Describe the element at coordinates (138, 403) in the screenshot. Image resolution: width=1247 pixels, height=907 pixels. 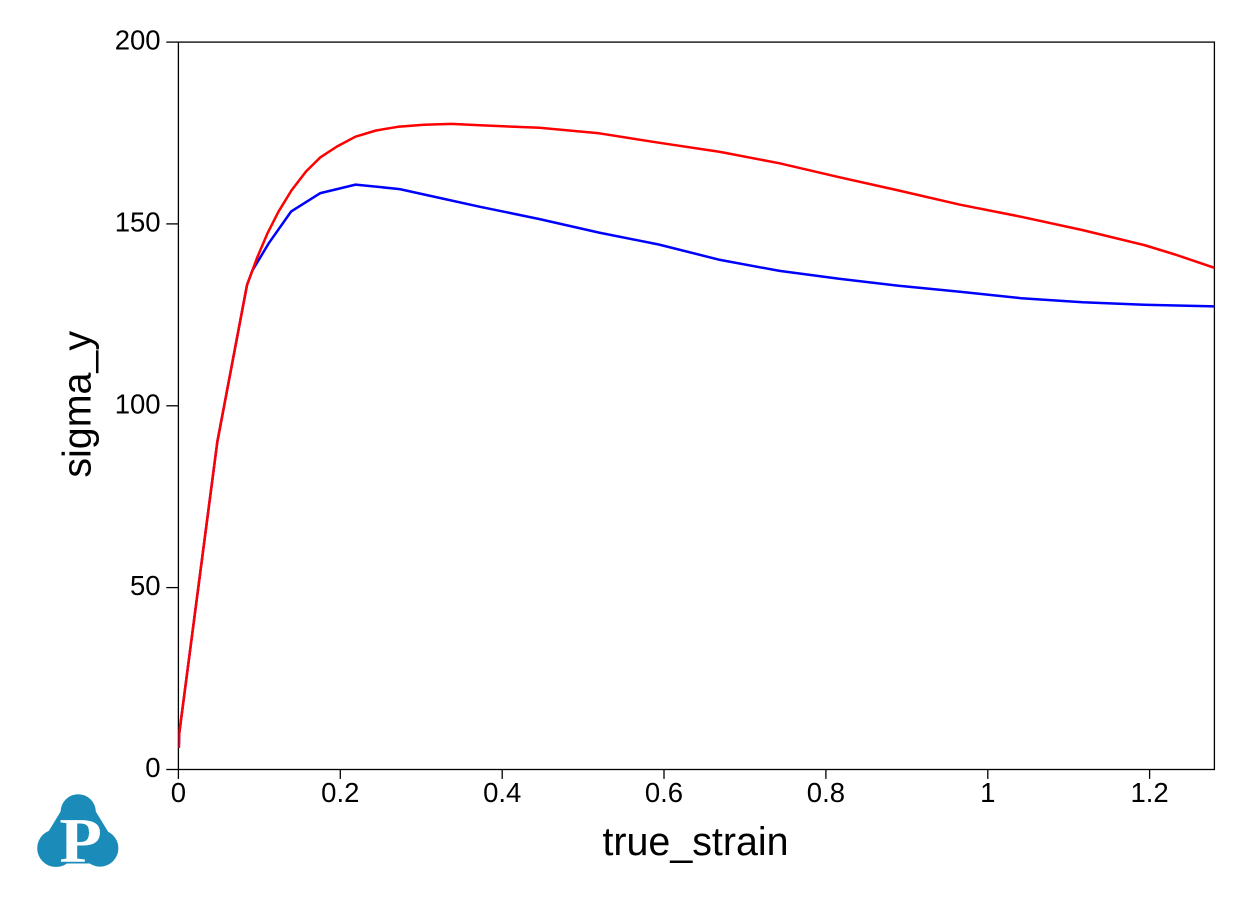
I see `svg-text: 100` at that location.